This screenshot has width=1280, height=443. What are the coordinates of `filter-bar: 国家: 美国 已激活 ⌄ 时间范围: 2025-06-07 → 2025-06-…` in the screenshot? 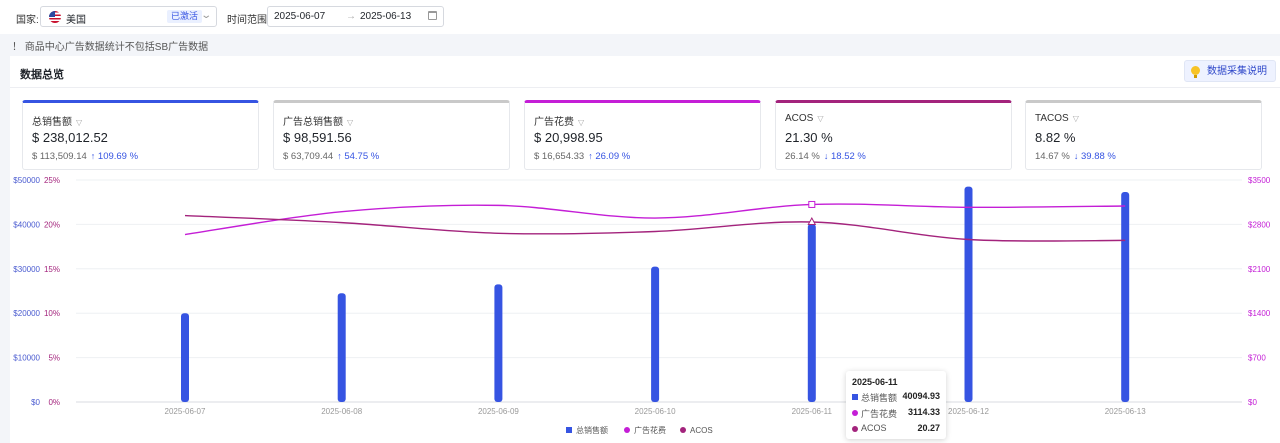 It's located at (640, 17).